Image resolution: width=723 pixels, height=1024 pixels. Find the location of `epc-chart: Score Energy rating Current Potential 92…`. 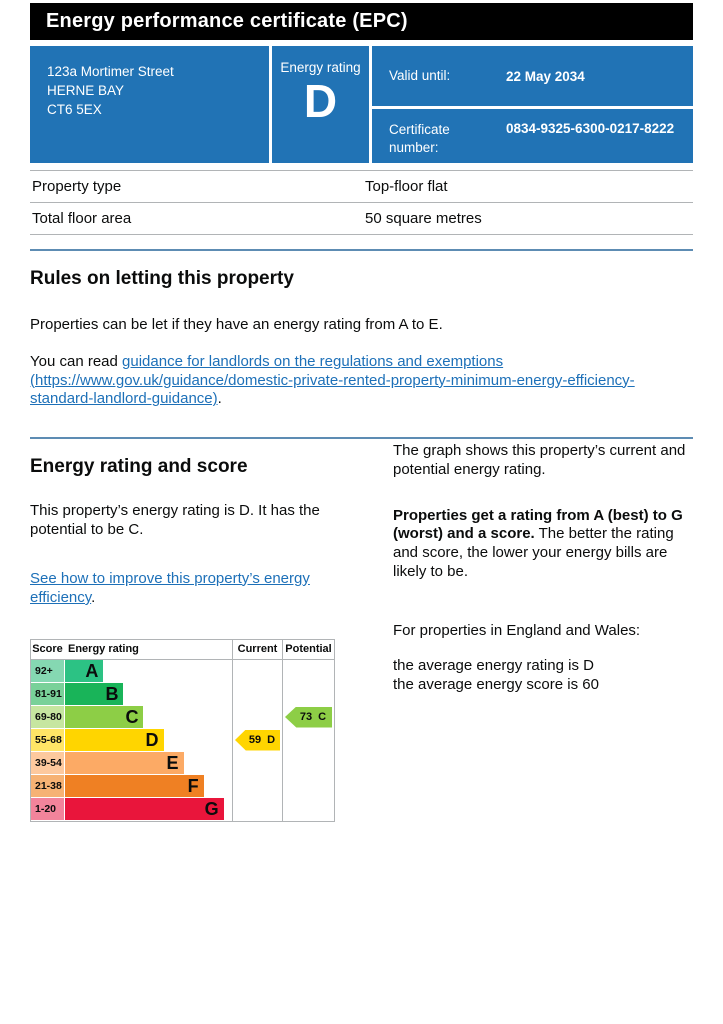

epc-chart: Score Energy rating Current Potential 92… is located at coordinates (182, 730).